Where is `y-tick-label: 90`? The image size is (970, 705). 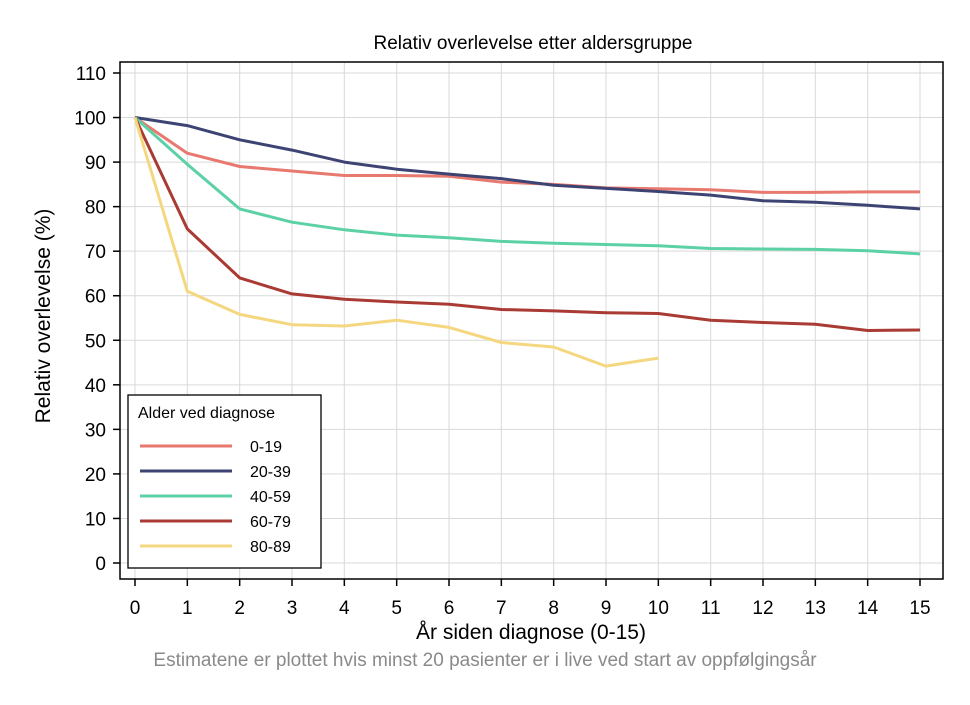 y-tick-label: 90 is located at coordinates (95, 163).